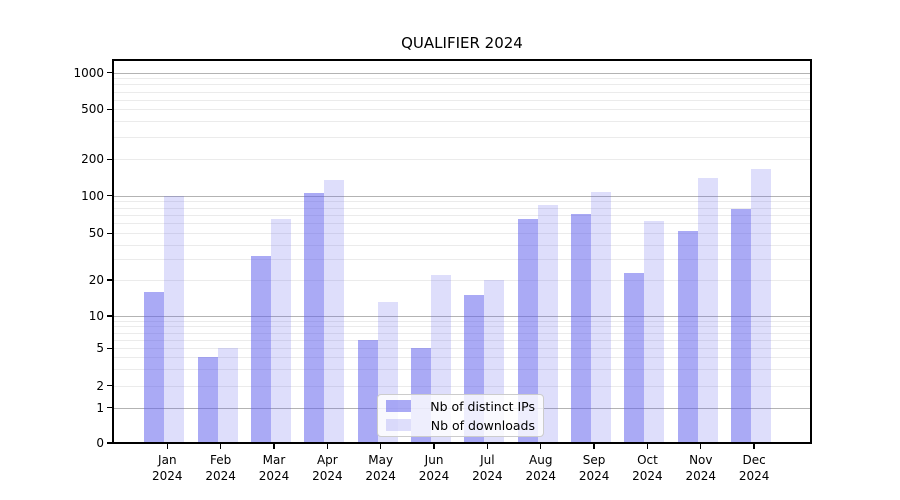  Describe the element at coordinates (327, 468) in the screenshot. I see `x-tick-label-apr: Apr 2024` at that location.